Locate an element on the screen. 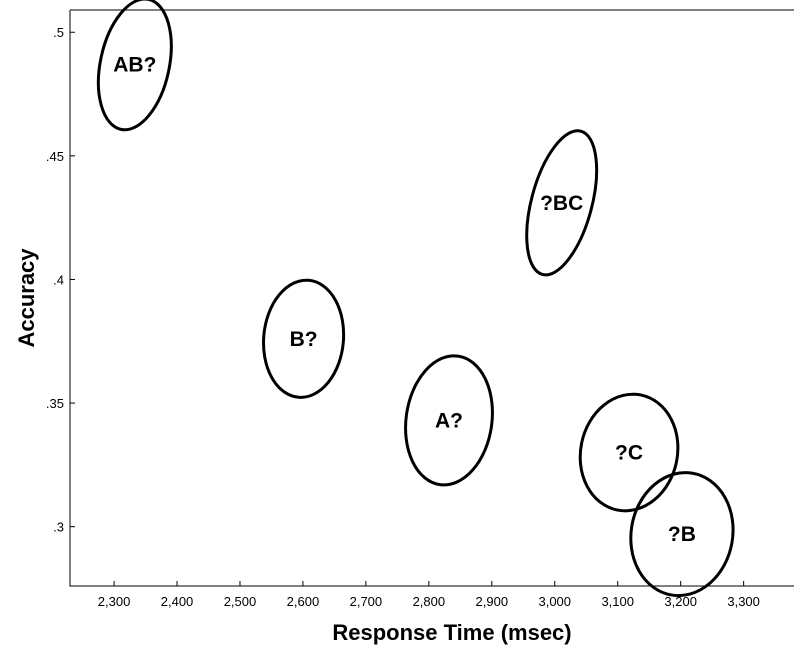 The height and width of the screenshot is (645, 794). y-tick-label: .5 is located at coordinates (58, 32).